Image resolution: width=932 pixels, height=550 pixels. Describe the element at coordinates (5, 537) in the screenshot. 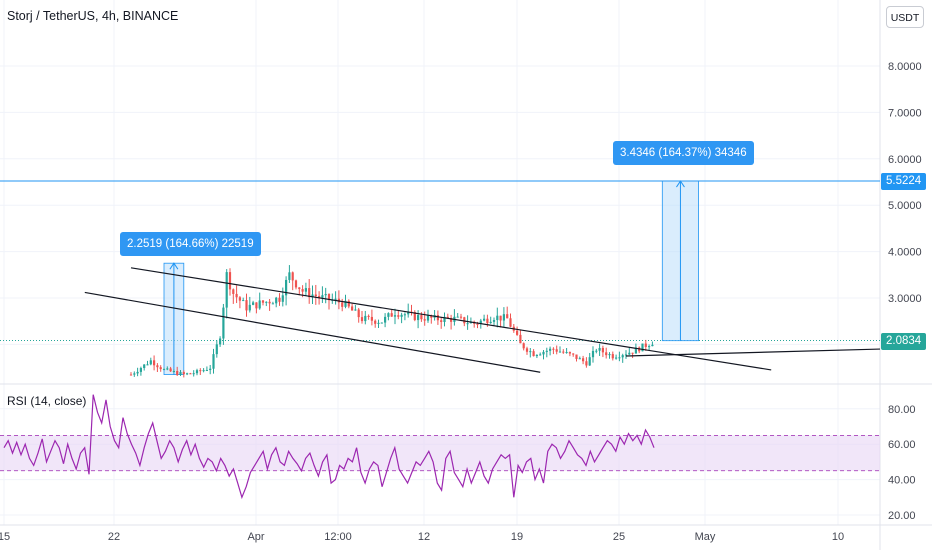

I see `time-tick-label: 15` at that location.